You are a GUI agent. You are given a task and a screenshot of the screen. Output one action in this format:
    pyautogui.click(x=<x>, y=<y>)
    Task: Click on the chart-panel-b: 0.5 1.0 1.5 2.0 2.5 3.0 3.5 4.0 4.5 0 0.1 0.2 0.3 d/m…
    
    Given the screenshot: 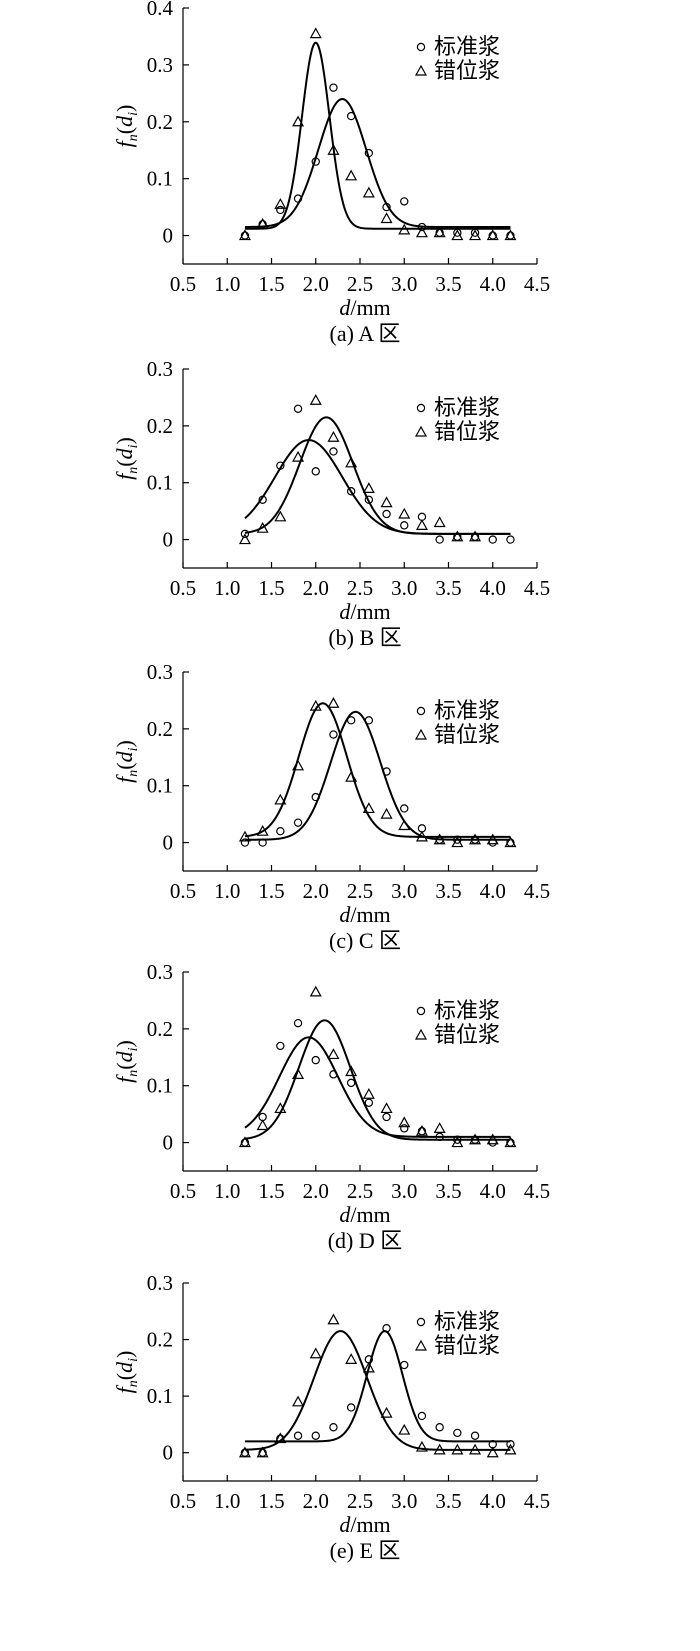 What is the action you would take?
    pyautogui.click(x=331, y=503)
    